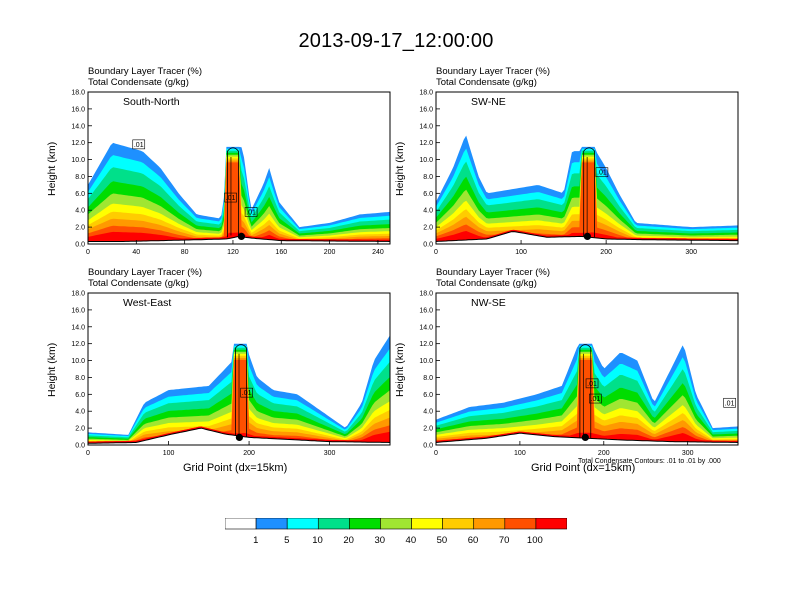 This screenshot has height=612, width=792. Describe the element at coordinates (534, 540) in the screenshot. I see `colorbar-label: 100` at that location.